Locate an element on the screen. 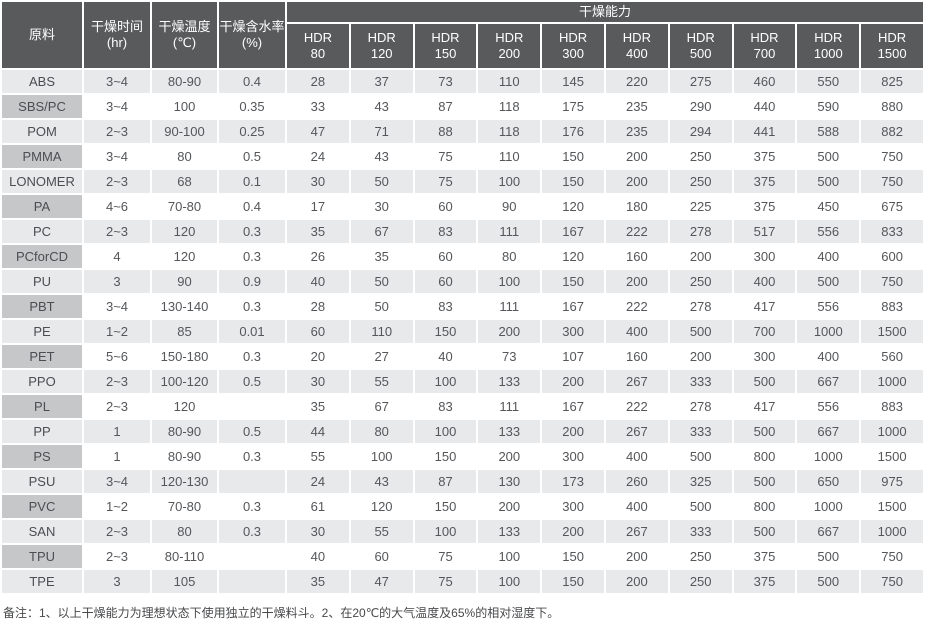 This screenshot has width=925, height=628. temp-cell: 70-80 is located at coordinates (184, 506).